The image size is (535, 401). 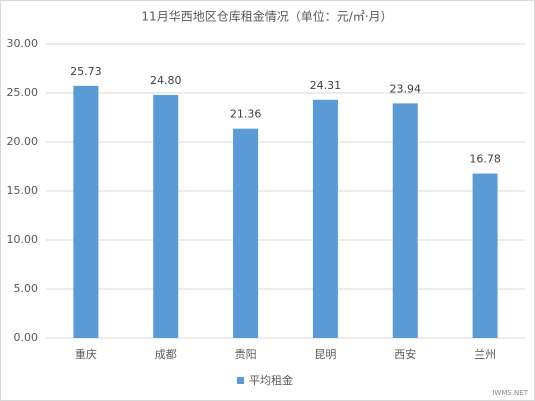 I want to click on x-tick-label: 成都, so click(x=166, y=354).